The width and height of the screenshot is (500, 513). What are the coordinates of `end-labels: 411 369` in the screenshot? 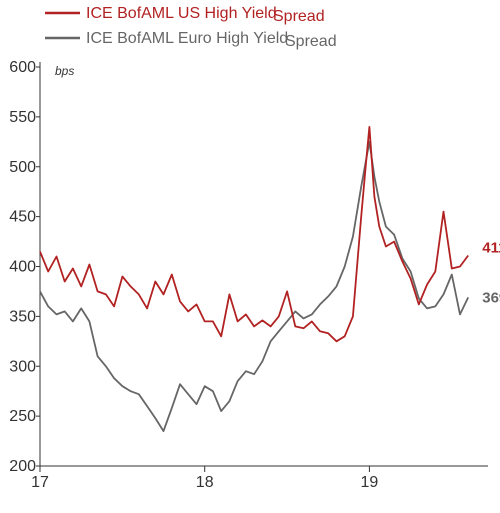 It's located at (491, 273).